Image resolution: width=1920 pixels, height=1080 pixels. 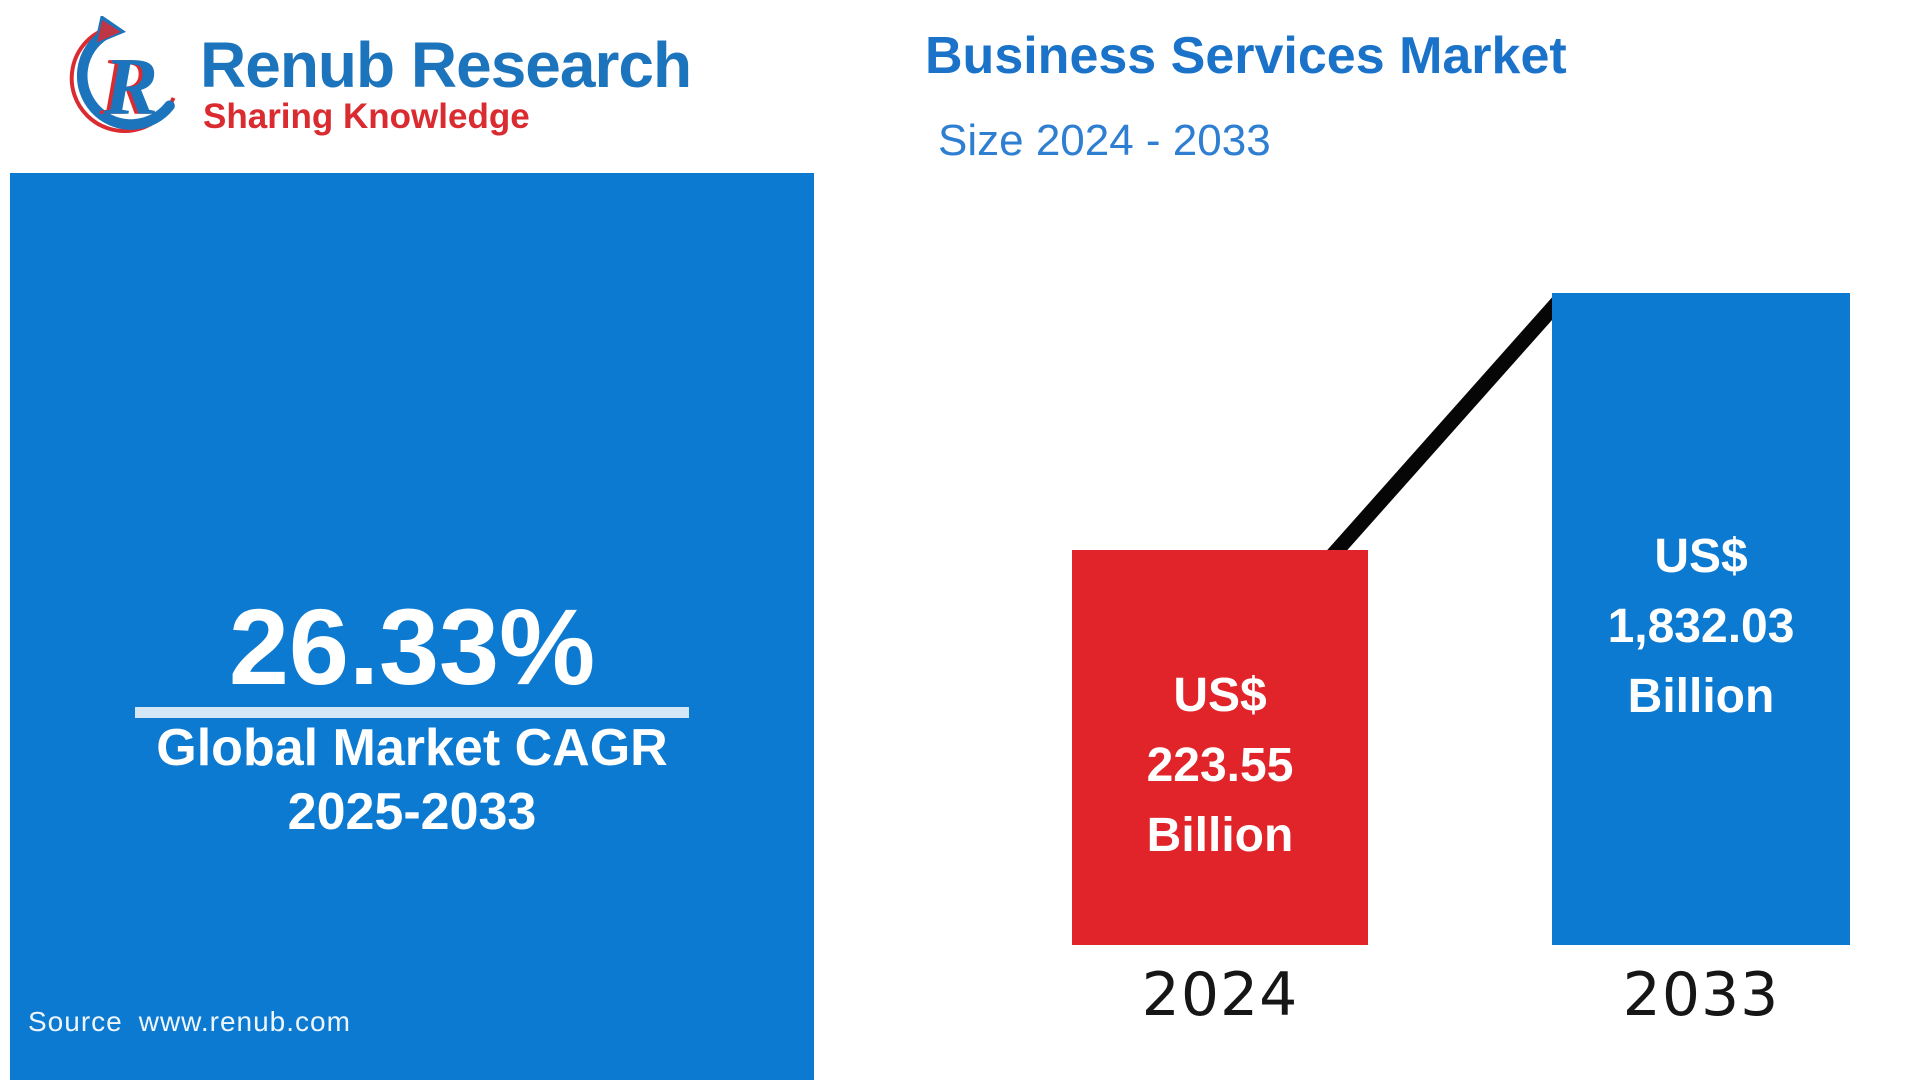 What do you see at coordinates (1701, 626) in the screenshot?
I see `bar-2033-value-number: 1,832.03` at bounding box center [1701, 626].